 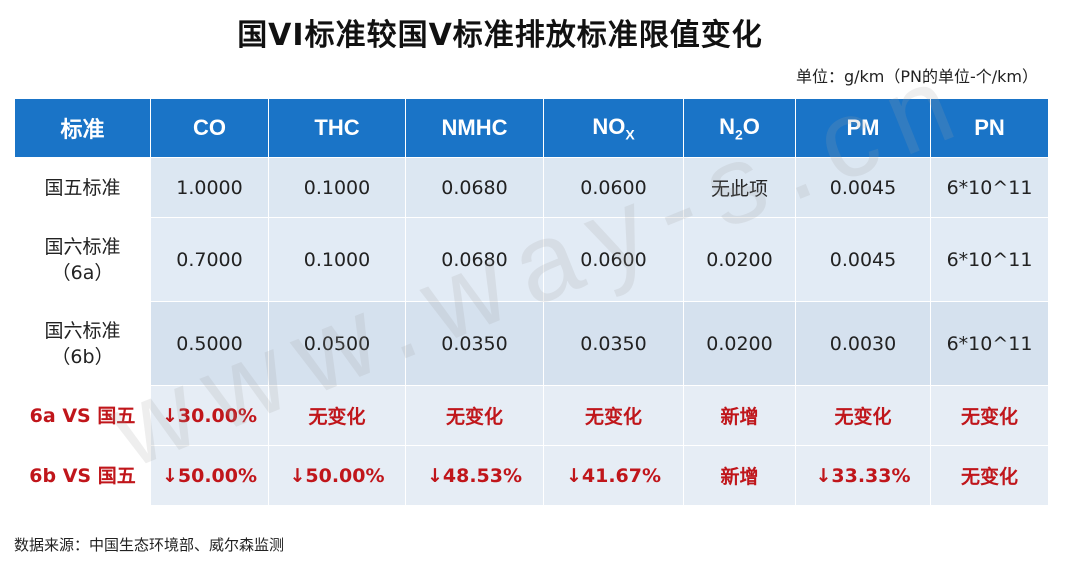 I want to click on row-label-line1: 国五标准, so click(x=82, y=187).